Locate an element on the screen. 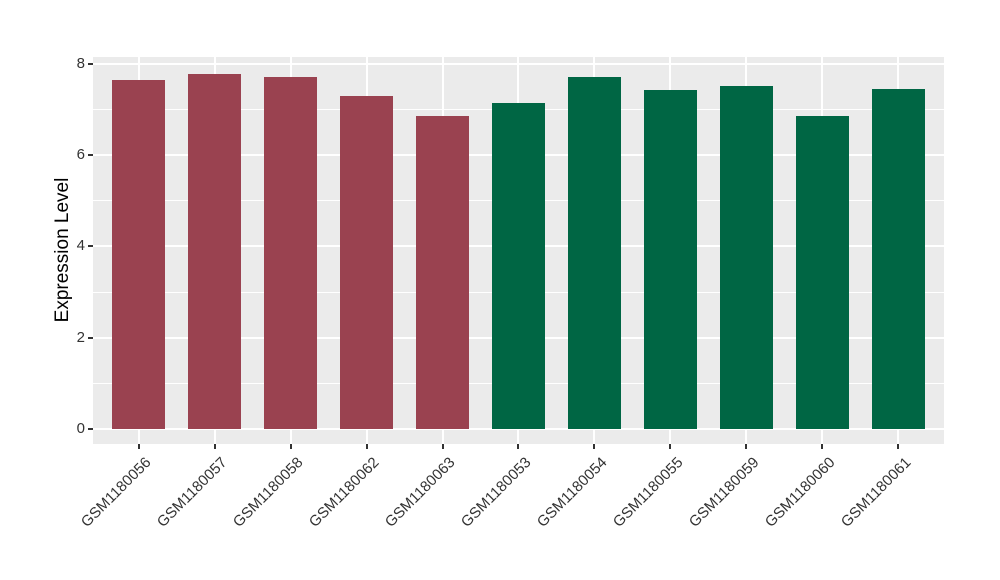  y-tick-label: 6 is located at coordinates (80, 155).